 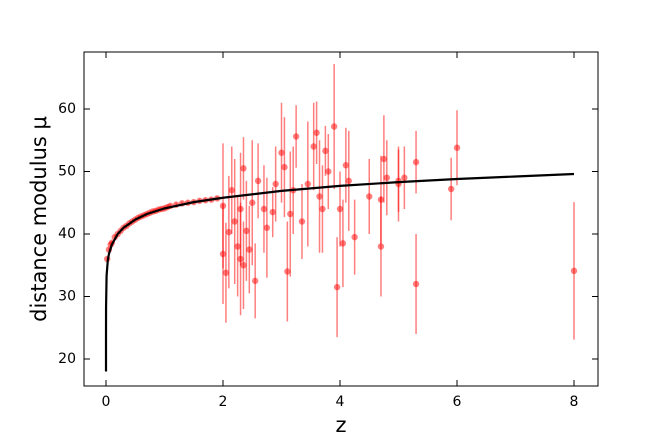 I want to click on x-tick-label: 6, so click(x=457, y=402).